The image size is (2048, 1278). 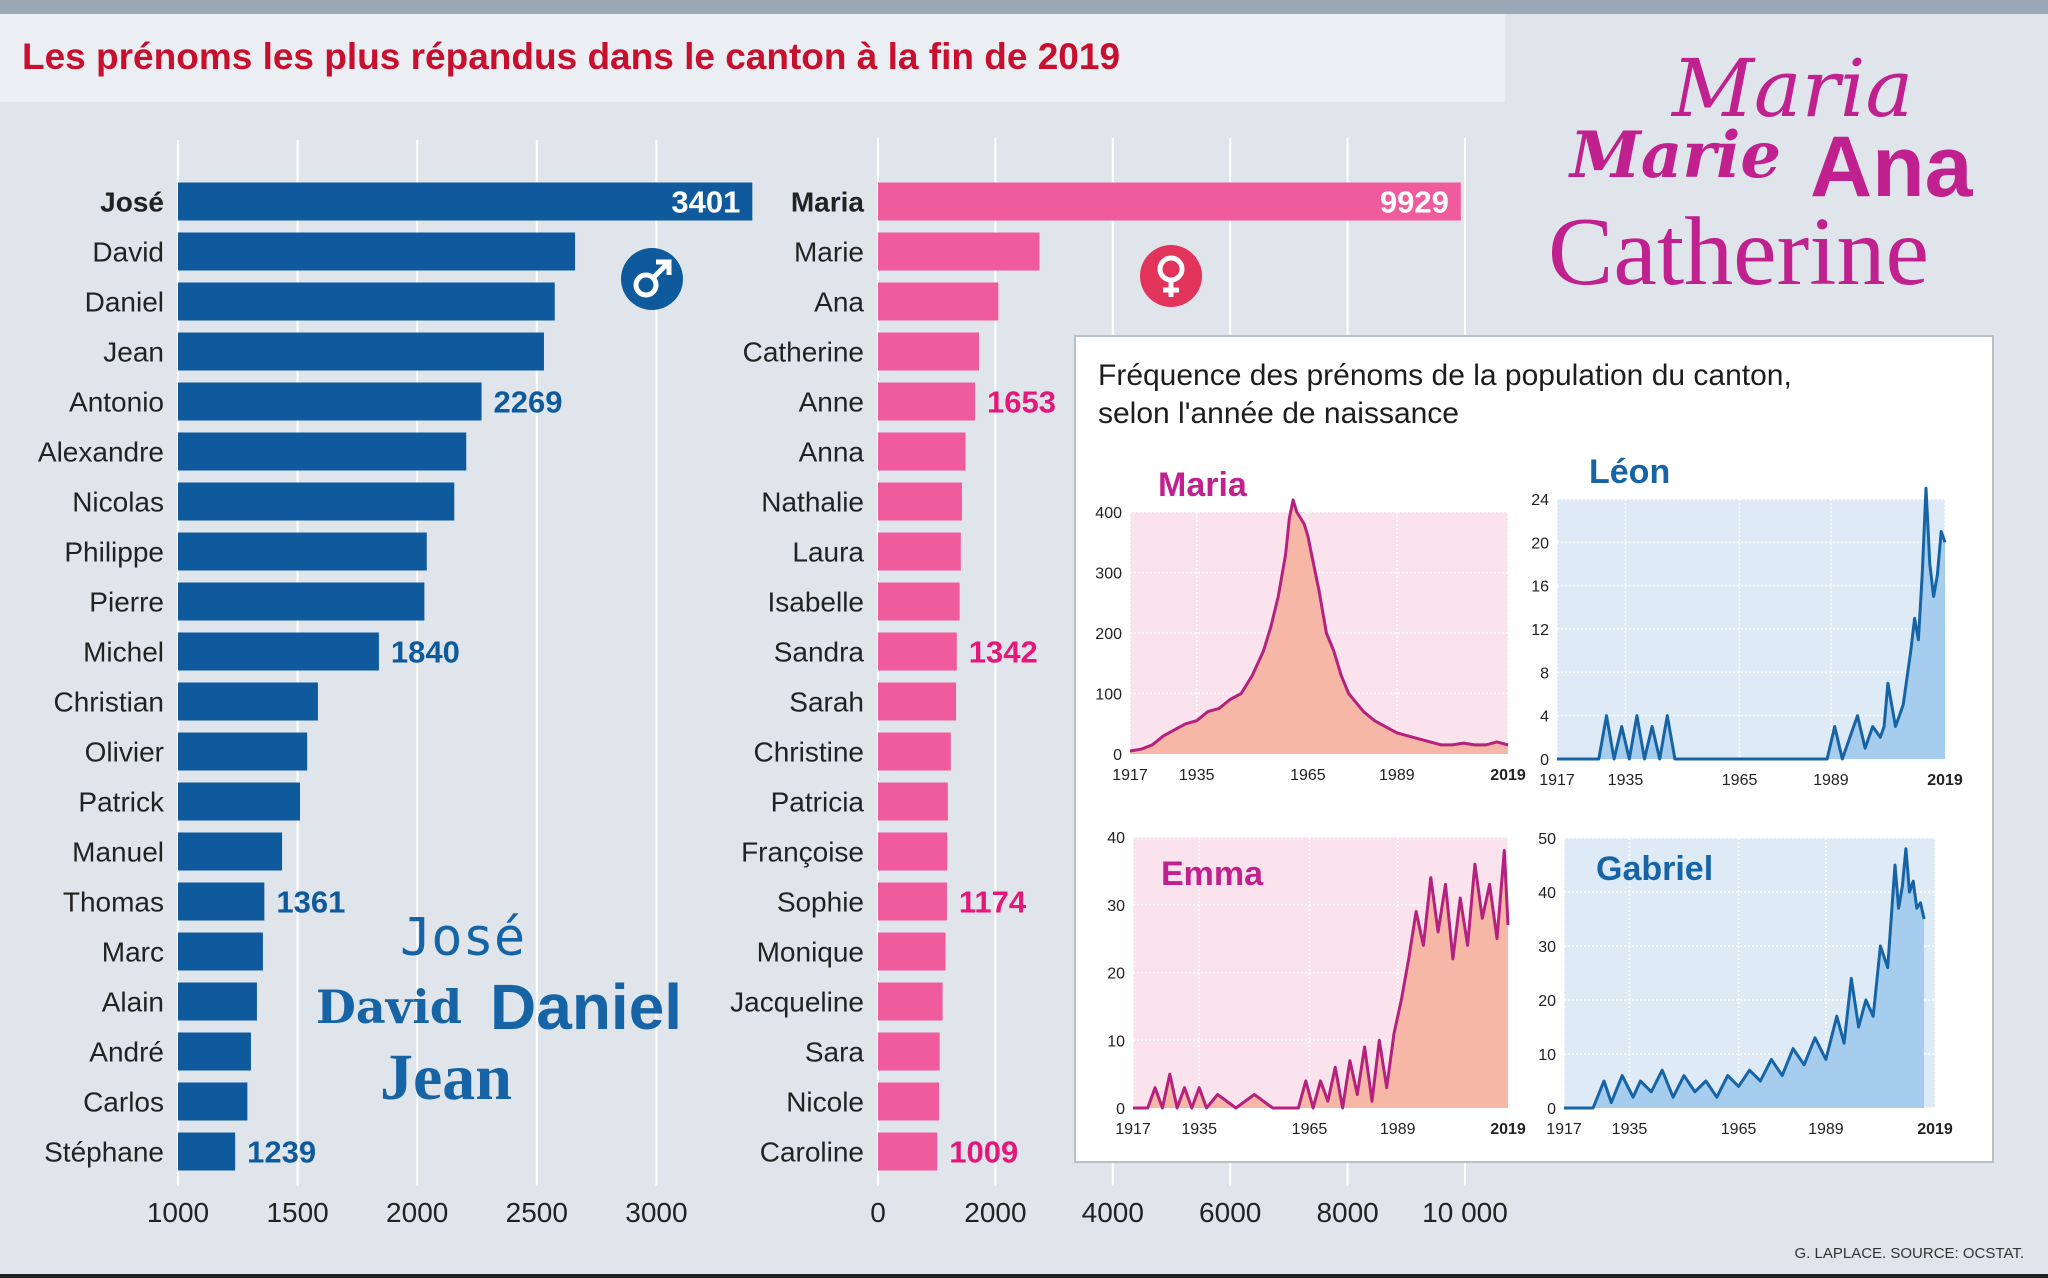 I want to click on area-fill, so click(x=1320, y=979).